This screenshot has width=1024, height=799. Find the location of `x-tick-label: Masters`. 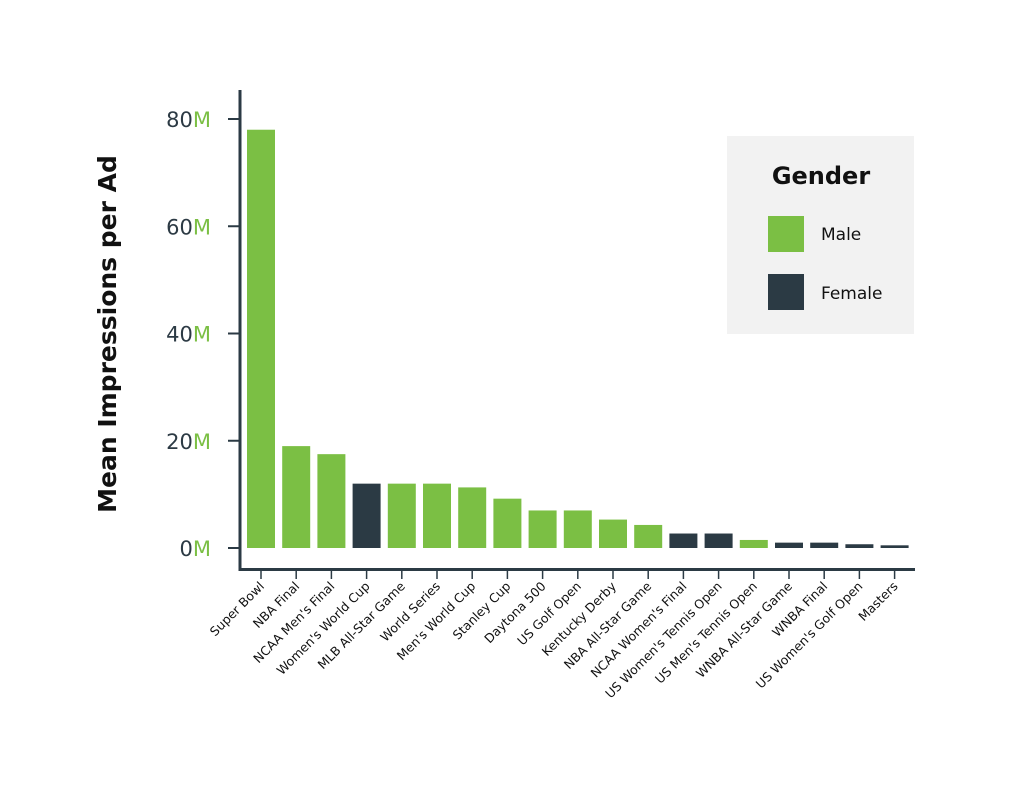

x-tick-label: Masters is located at coordinates (877, 601).